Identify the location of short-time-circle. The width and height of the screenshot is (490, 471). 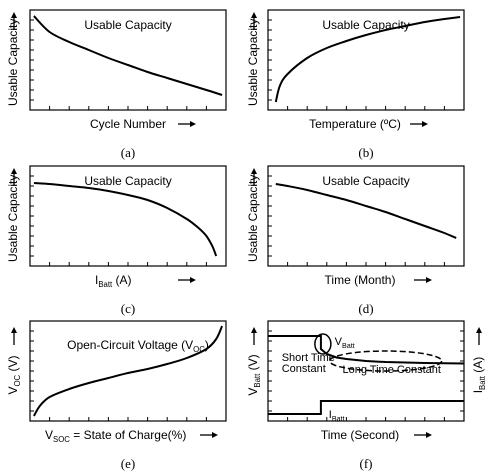
(323, 344).